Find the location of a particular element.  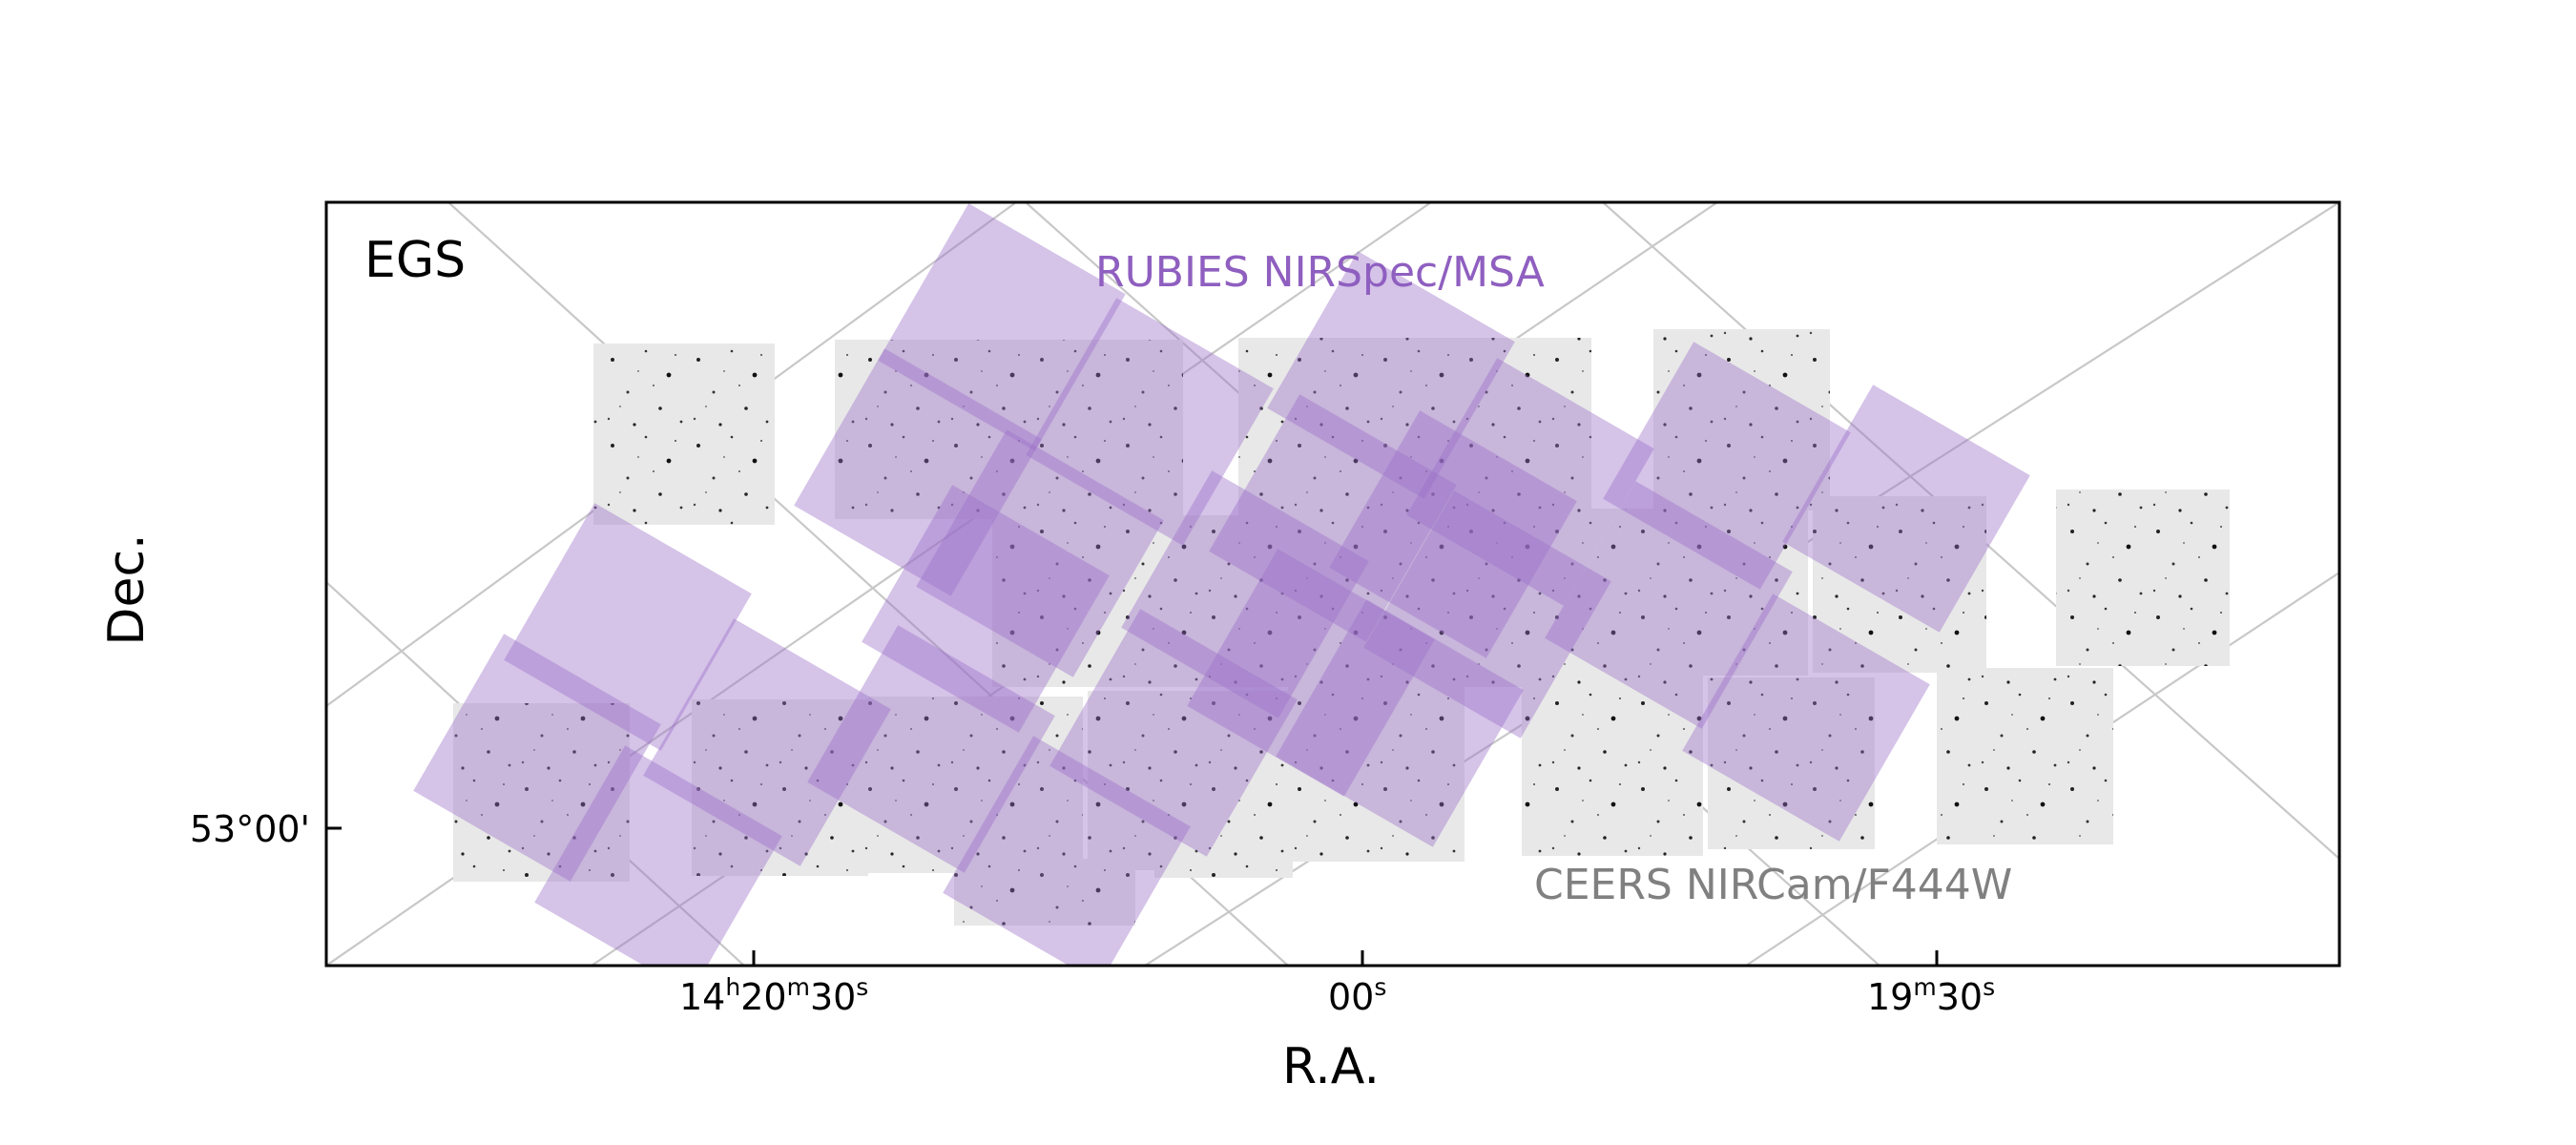

x-tick-label-00s: 00s is located at coordinates (1357, 996).